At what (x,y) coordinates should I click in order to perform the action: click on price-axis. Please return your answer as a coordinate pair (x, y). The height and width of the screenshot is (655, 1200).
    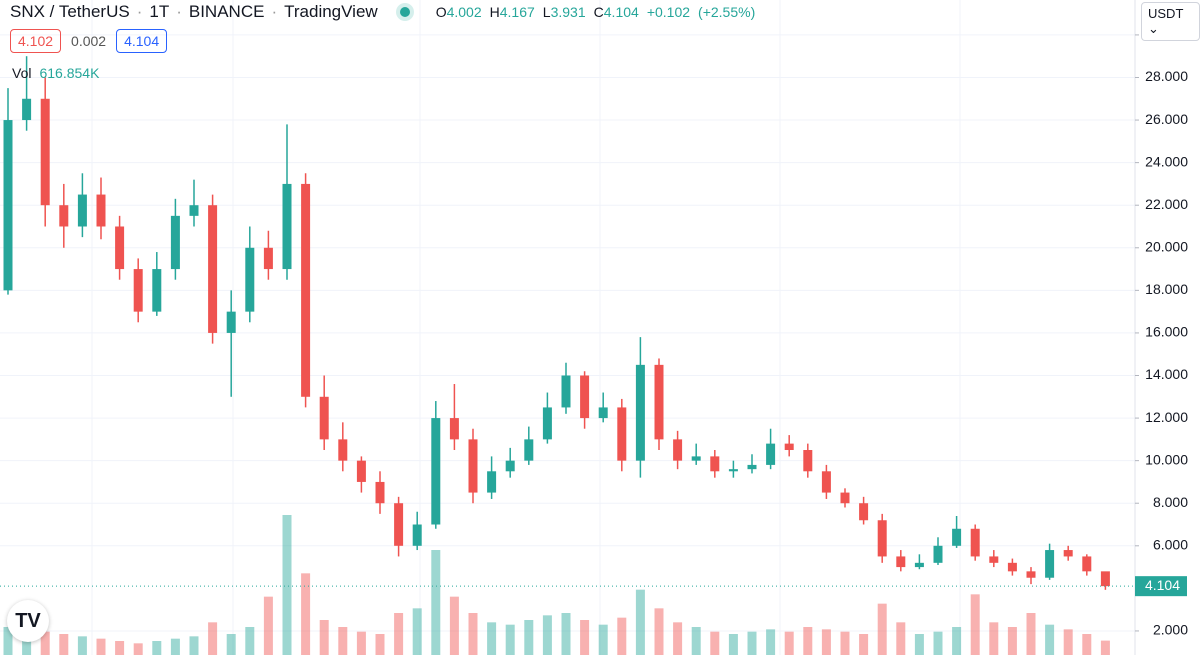
    Looking at the image, I should click on (1167, 327).